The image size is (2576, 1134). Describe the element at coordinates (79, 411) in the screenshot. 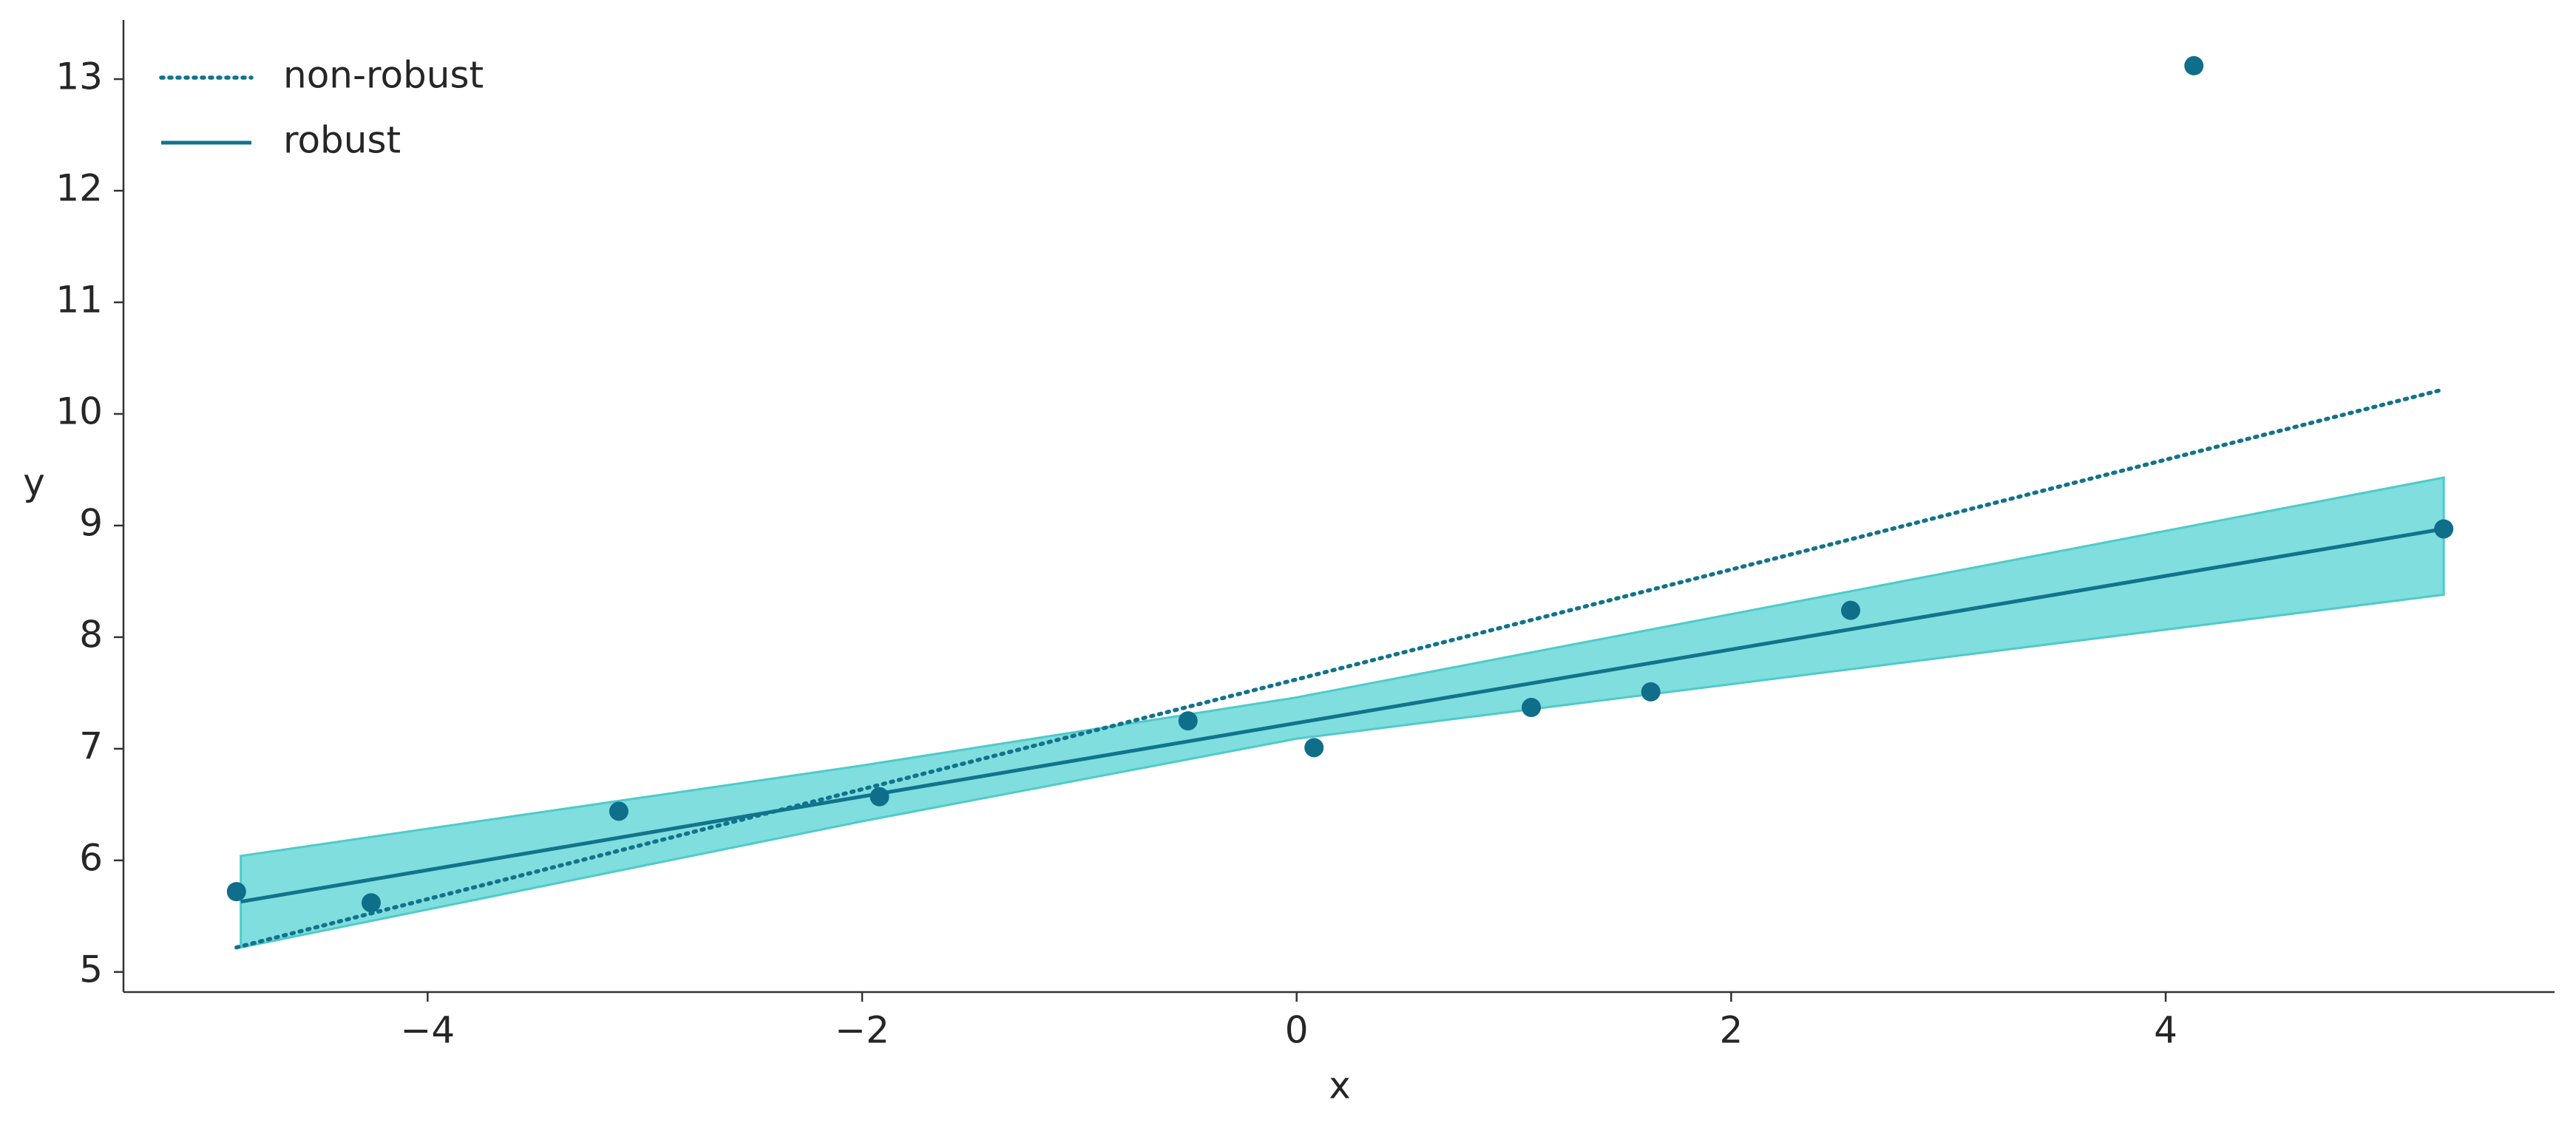

I see `y-tick-label: 10` at that location.